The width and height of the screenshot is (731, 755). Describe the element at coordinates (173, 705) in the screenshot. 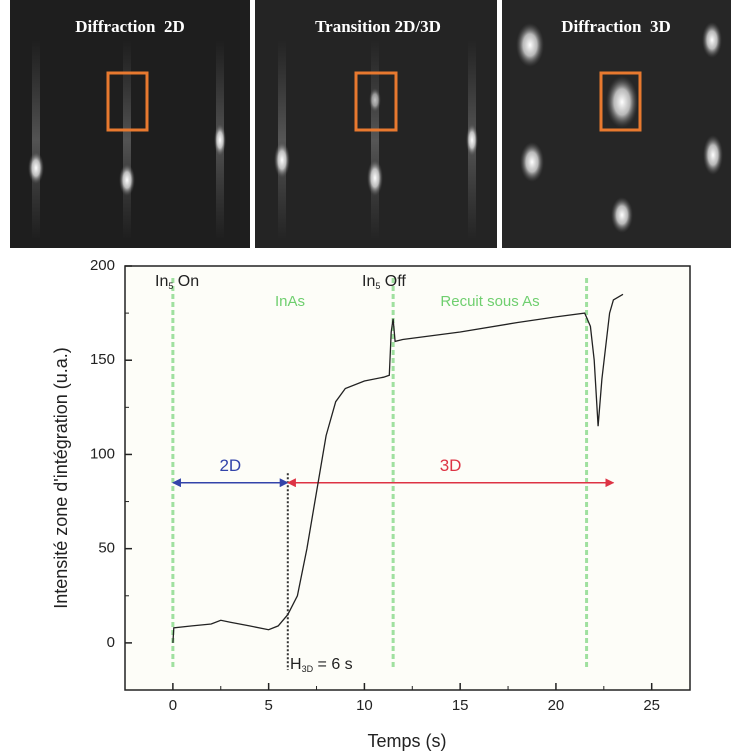

I see `x-tick-label: 0` at that location.